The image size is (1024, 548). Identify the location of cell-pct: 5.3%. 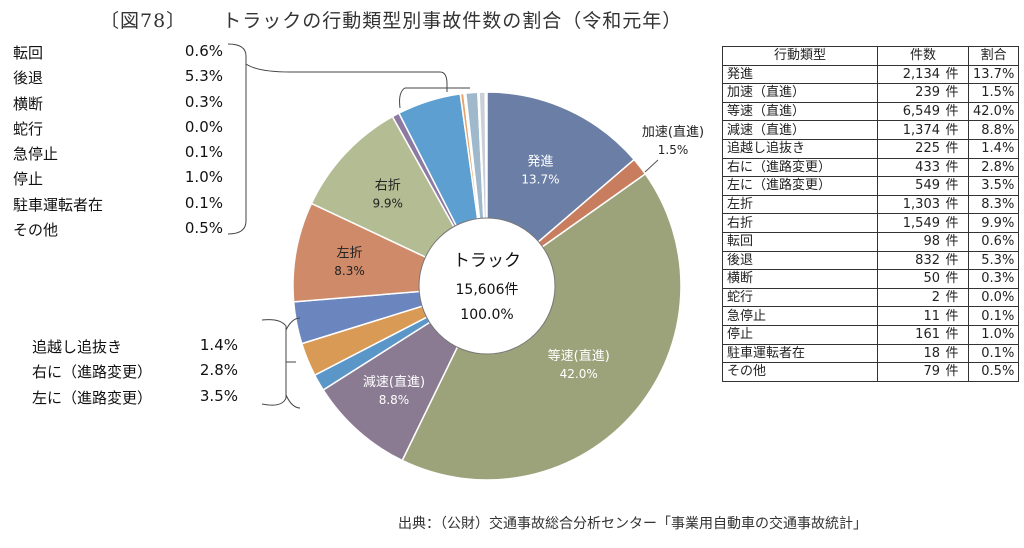
(993, 260).